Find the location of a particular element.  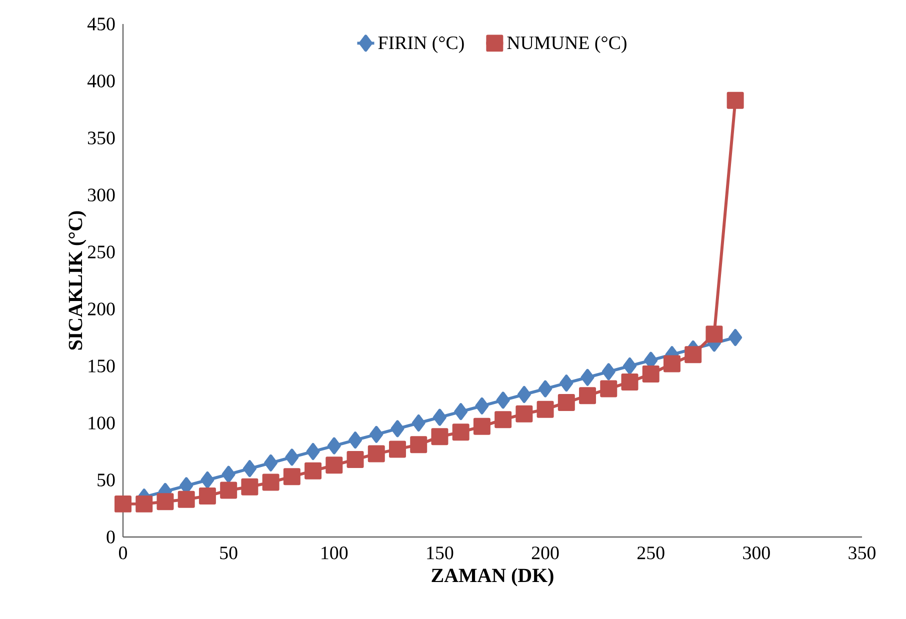

y-tick-label: 400 is located at coordinates (101, 81).